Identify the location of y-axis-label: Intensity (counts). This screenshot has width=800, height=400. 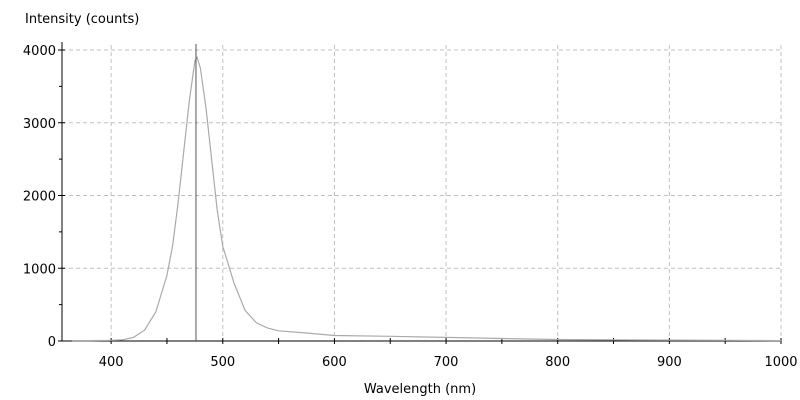
(82, 19).